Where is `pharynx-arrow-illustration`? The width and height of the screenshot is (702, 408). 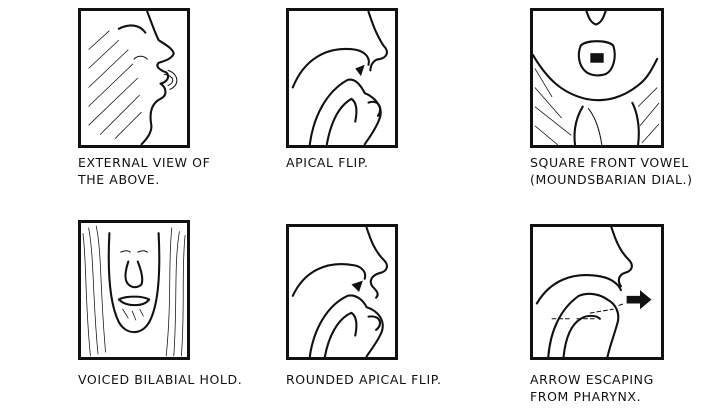
pharynx-arrow-illustration is located at coordinates (593, 292).